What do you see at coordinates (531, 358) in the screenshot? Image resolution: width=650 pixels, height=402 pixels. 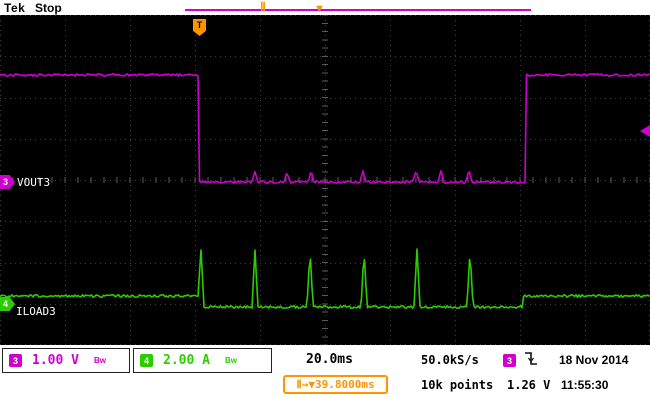 I see `falling-edge-trigger-icon` at bounding box center [531, 358].